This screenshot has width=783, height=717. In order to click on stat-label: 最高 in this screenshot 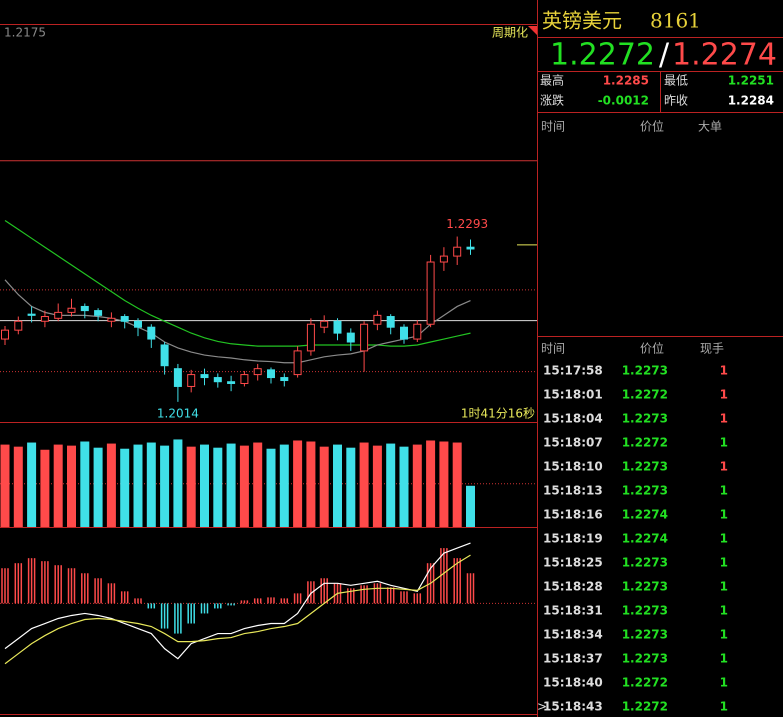, I will do `click(552, 80)`.